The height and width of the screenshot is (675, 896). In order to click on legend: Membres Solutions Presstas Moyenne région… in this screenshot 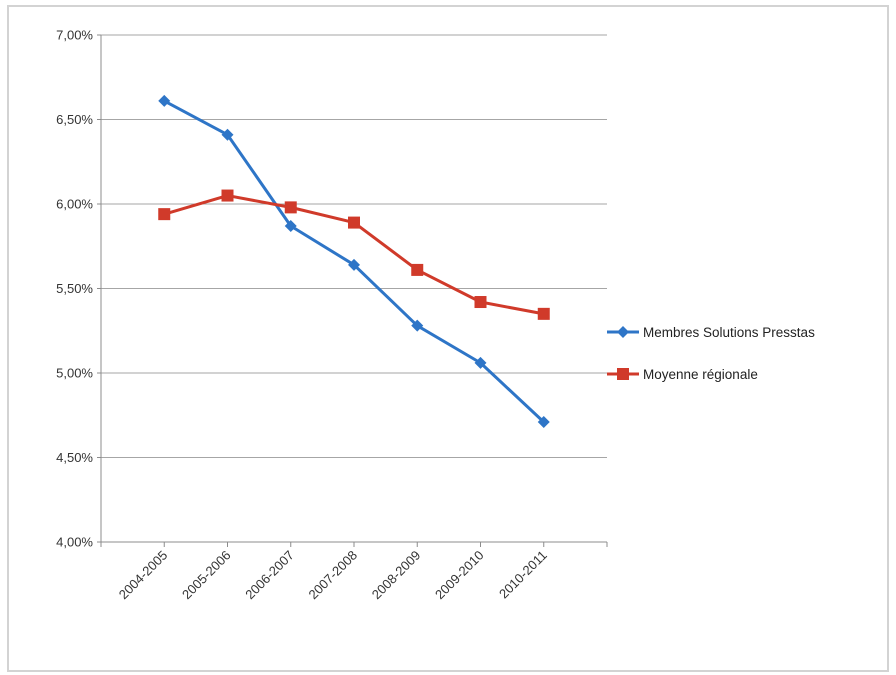, I will do `click(711, 353)`.